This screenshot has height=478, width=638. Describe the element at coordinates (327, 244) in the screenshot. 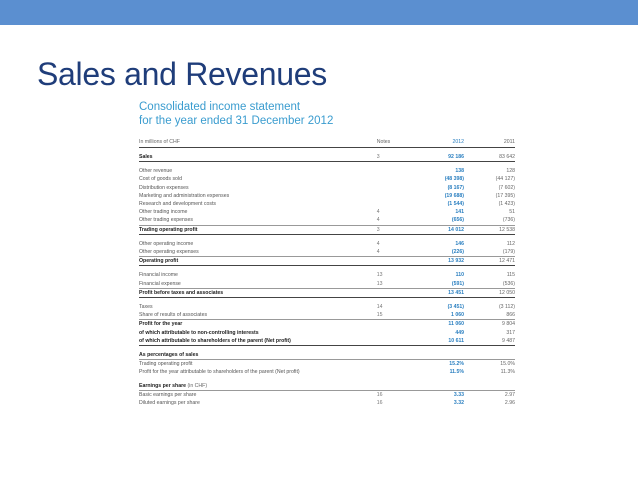

I see `table-row: Other operating income 4 146 112` at that location.